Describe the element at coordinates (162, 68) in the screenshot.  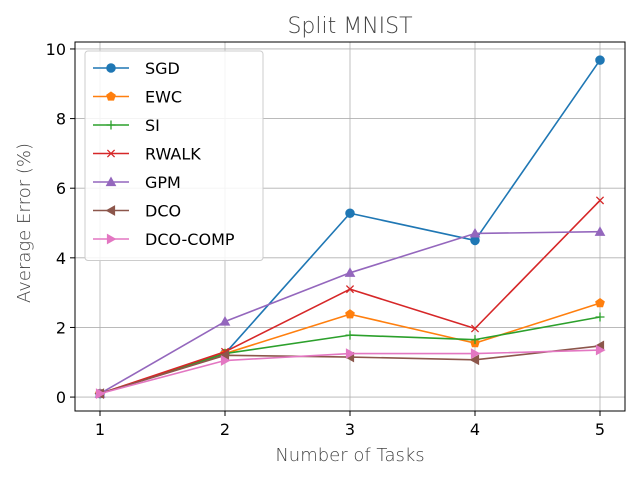
I see `legend-label: SGD` at that location.